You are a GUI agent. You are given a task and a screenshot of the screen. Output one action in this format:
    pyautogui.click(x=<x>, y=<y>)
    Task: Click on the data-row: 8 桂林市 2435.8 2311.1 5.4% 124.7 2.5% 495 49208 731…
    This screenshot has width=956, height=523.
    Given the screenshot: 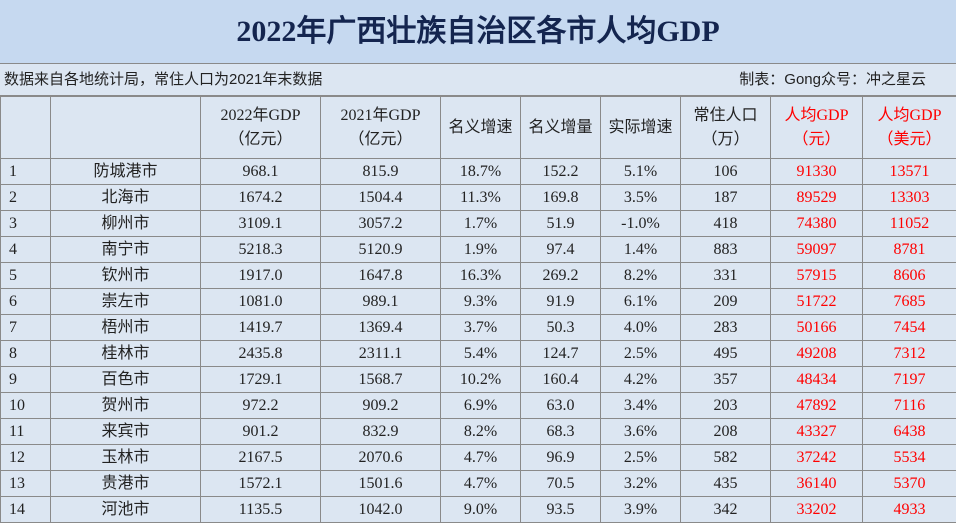 What is the action you would take?
    pyautogui.click(x=478, y=353)
    